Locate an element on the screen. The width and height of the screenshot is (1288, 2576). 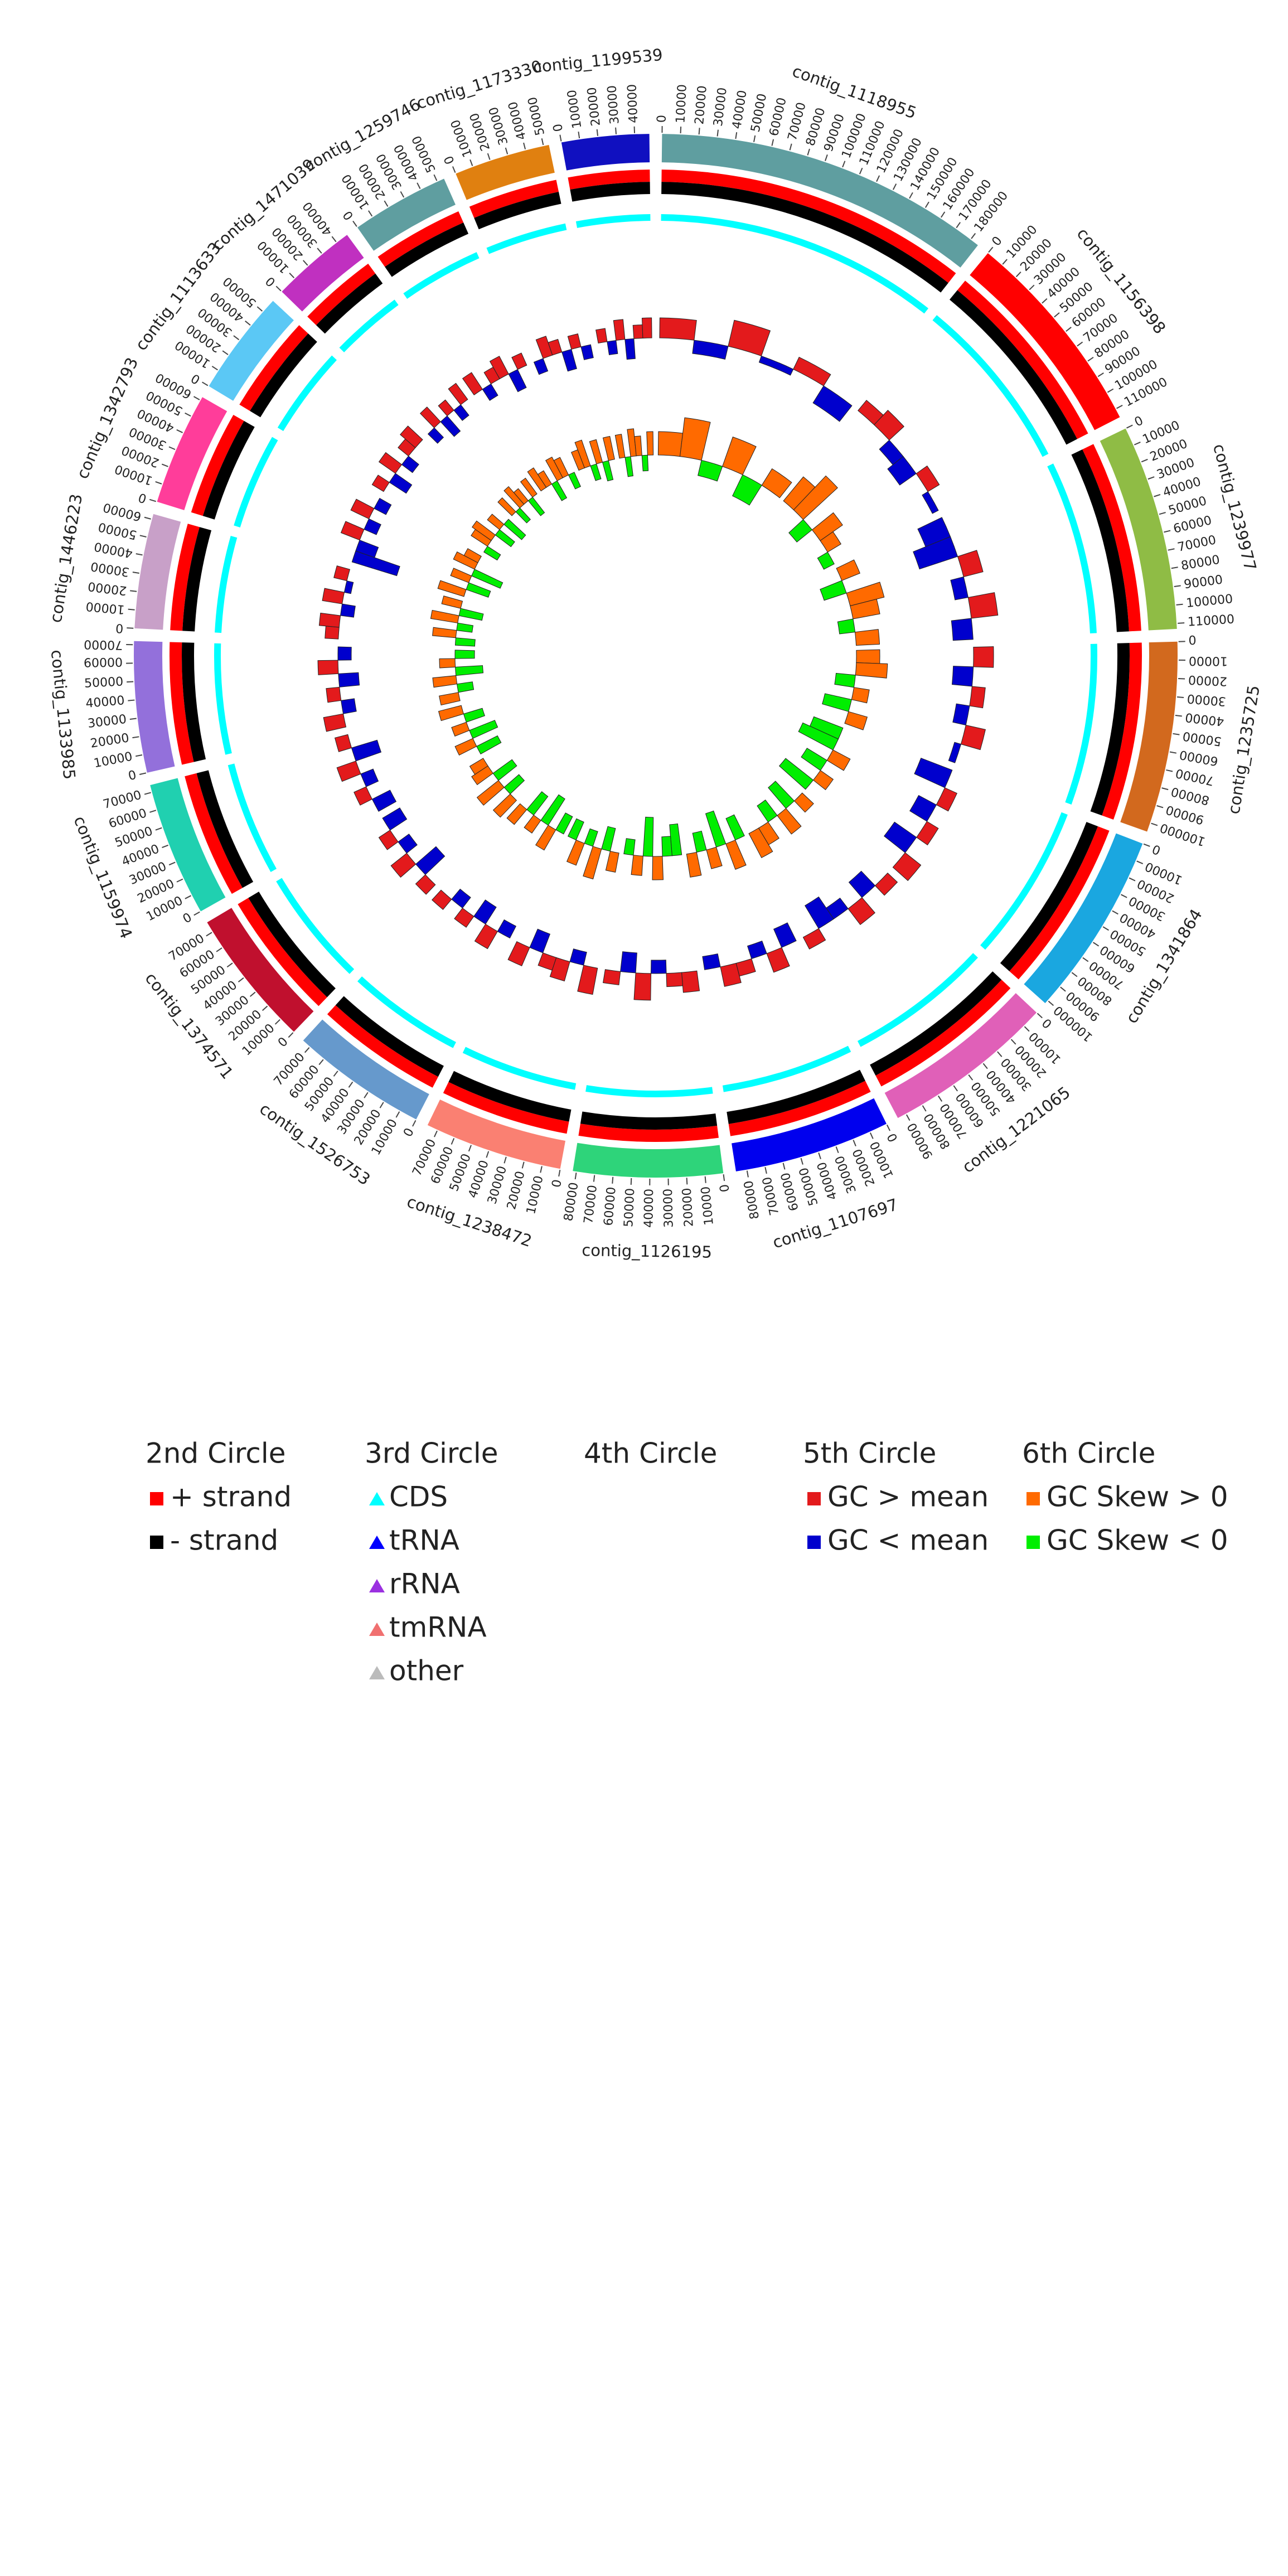
tick-label: 110000 is located at coordinates (1210, 621).